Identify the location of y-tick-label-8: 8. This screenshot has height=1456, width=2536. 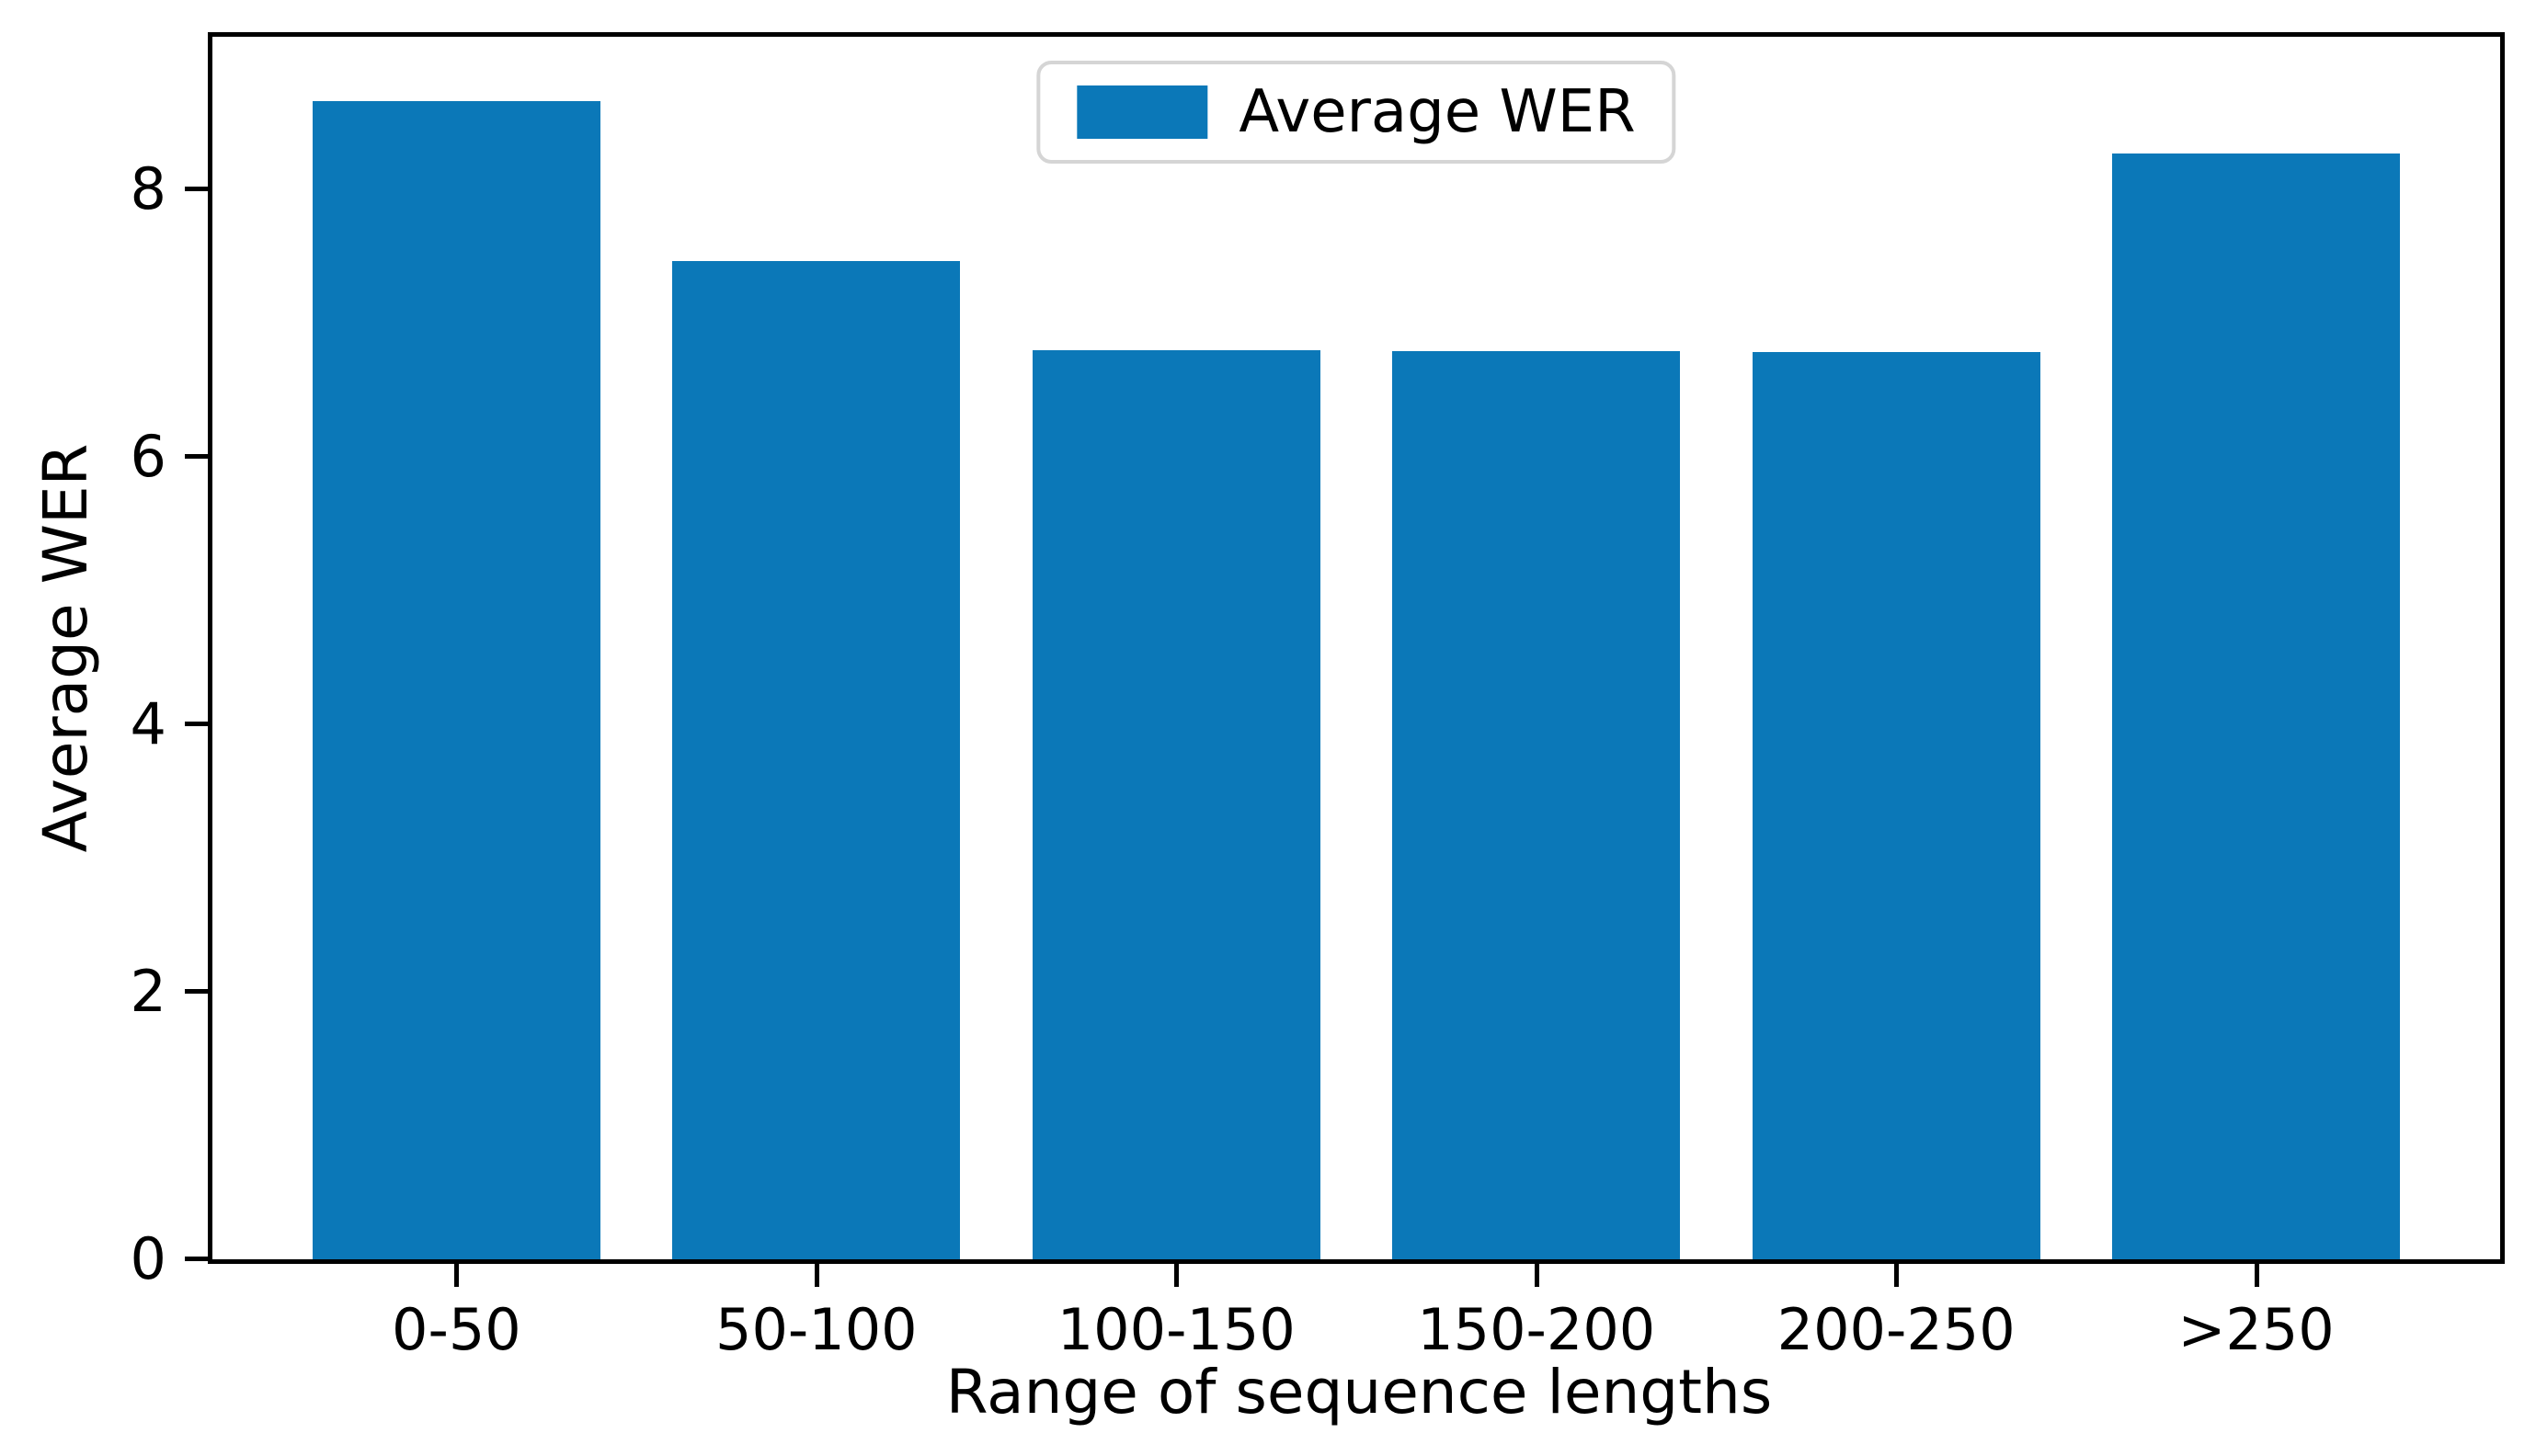
(148, 188).